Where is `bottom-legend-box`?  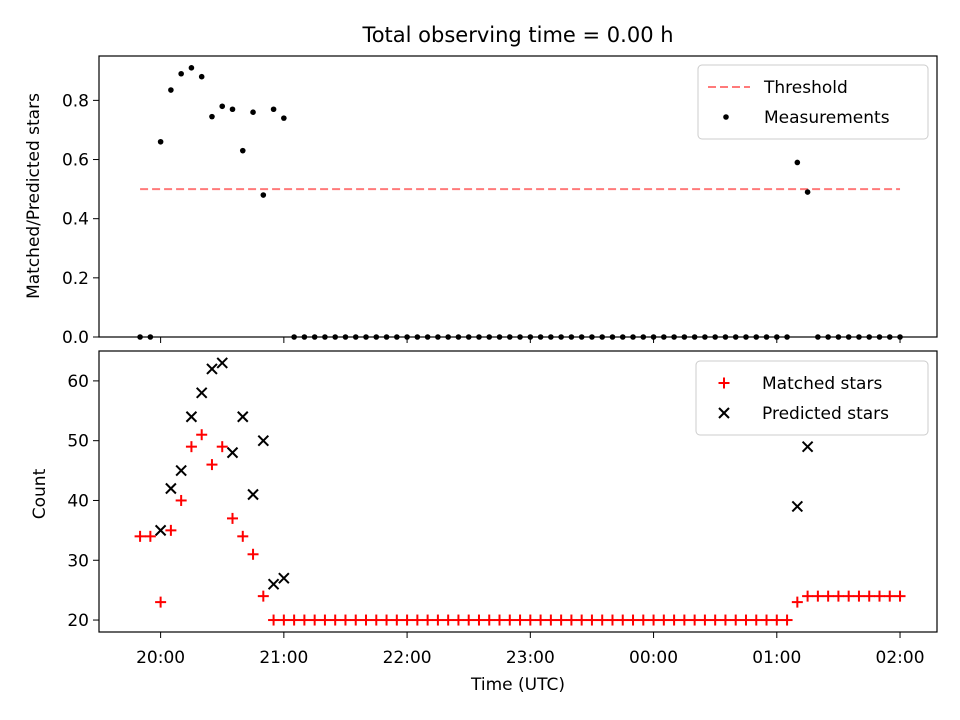
bottom-legend-box is located at coordinates (812, 398).